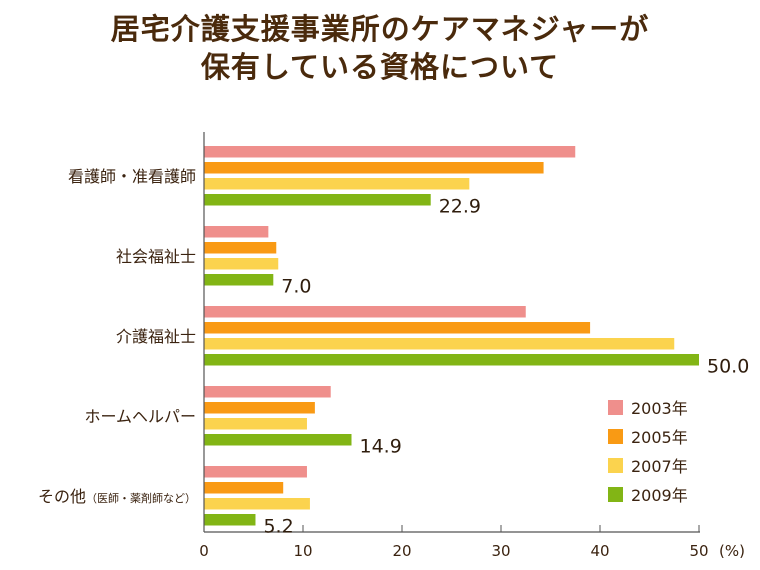 This screenshot has width=760, height=570. I want to click on bar-4-2009年, so click(278, 440).